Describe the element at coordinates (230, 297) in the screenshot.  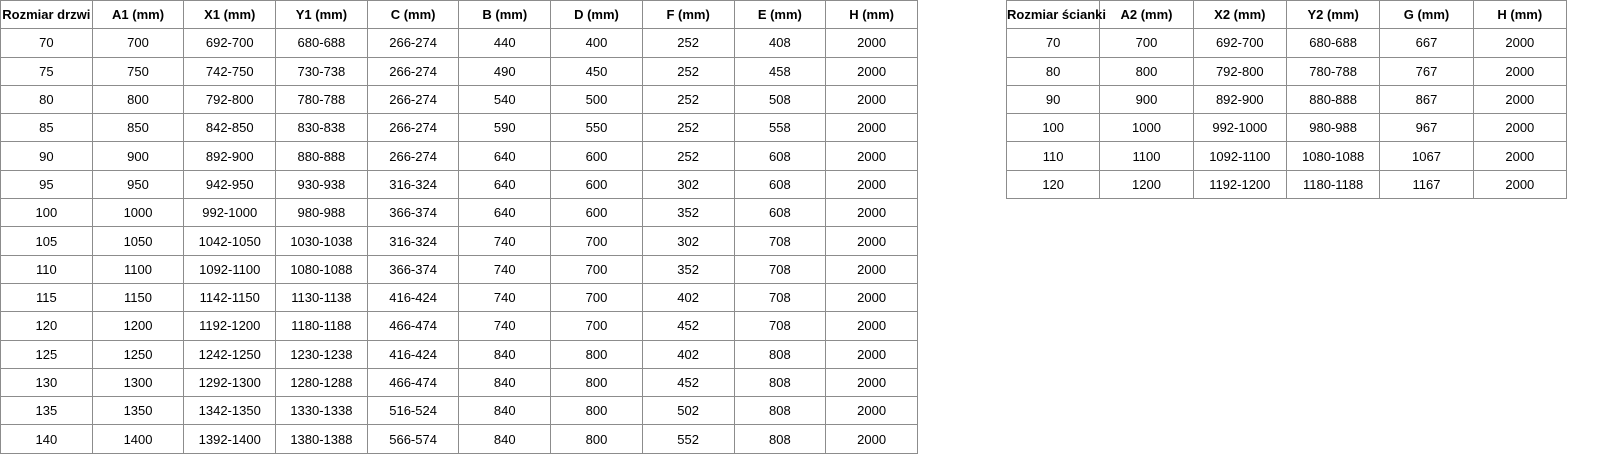
I see `table-cell: 1142-1150` at that location.